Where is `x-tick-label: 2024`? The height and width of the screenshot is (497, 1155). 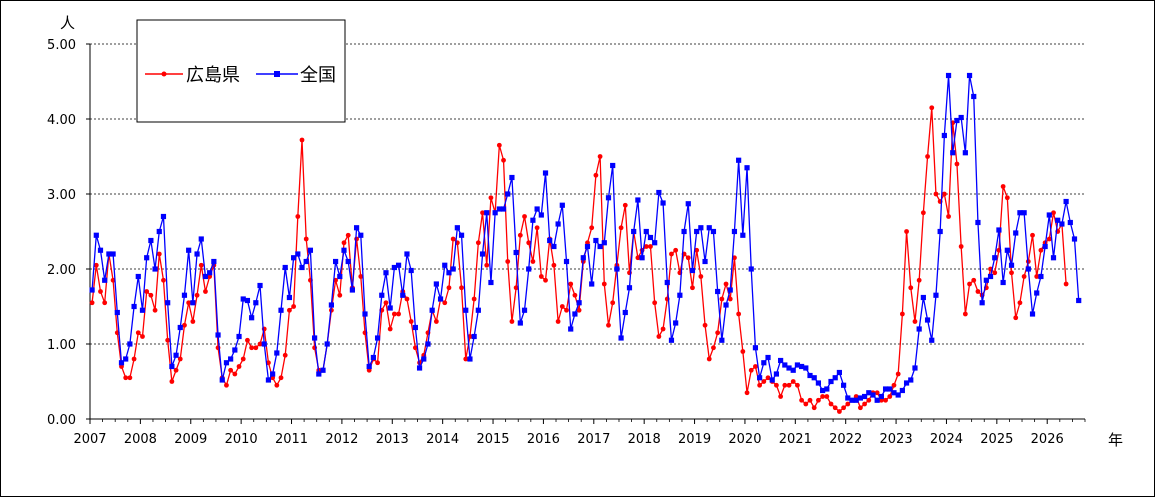
x-tick-label: 2024 is located at coordinates (946, 439).